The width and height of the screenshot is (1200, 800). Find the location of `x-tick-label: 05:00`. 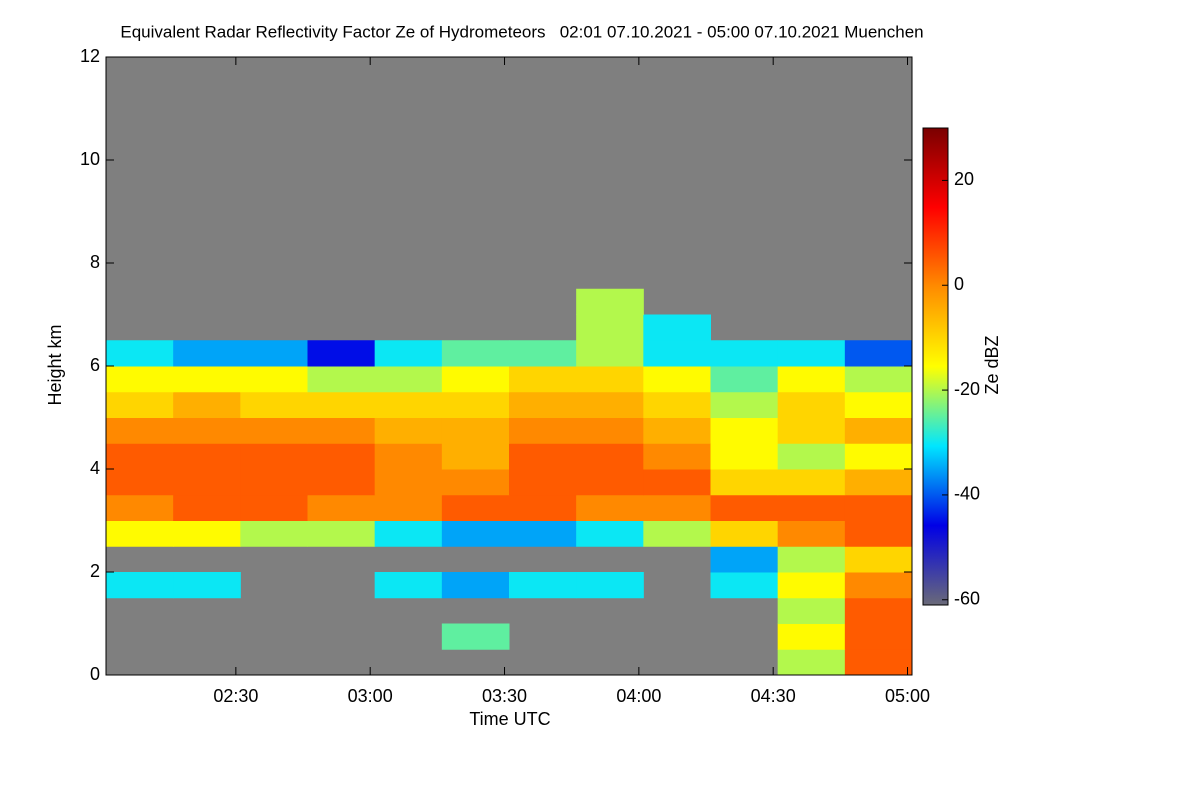

x-tick-label: 05:00 is located at coordinates (907, 696).